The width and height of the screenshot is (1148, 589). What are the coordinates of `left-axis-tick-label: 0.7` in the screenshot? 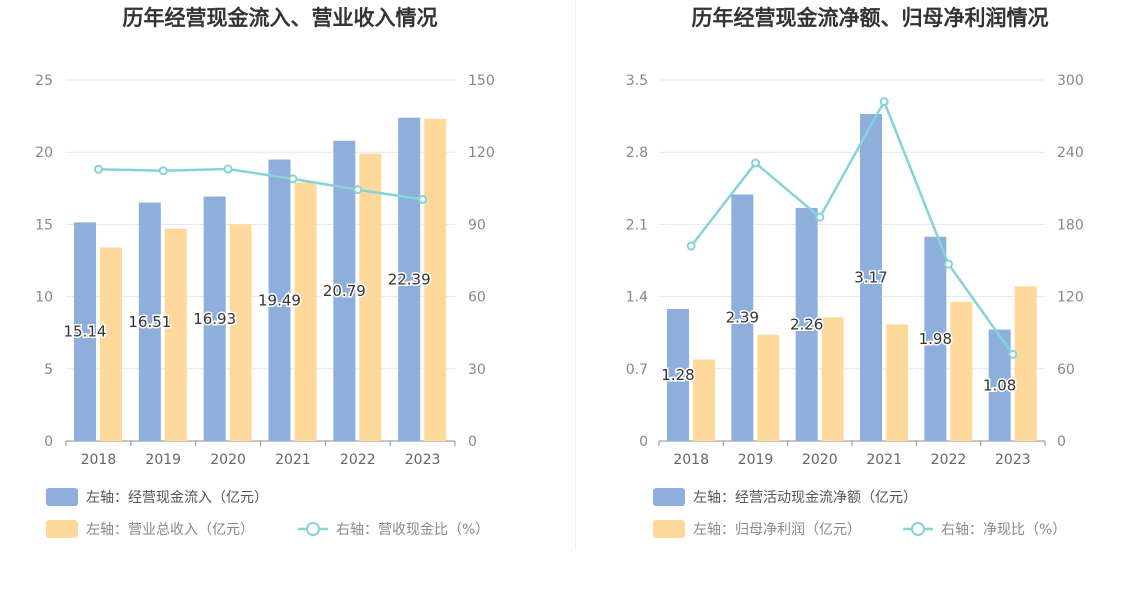 It's located at (637, 370).